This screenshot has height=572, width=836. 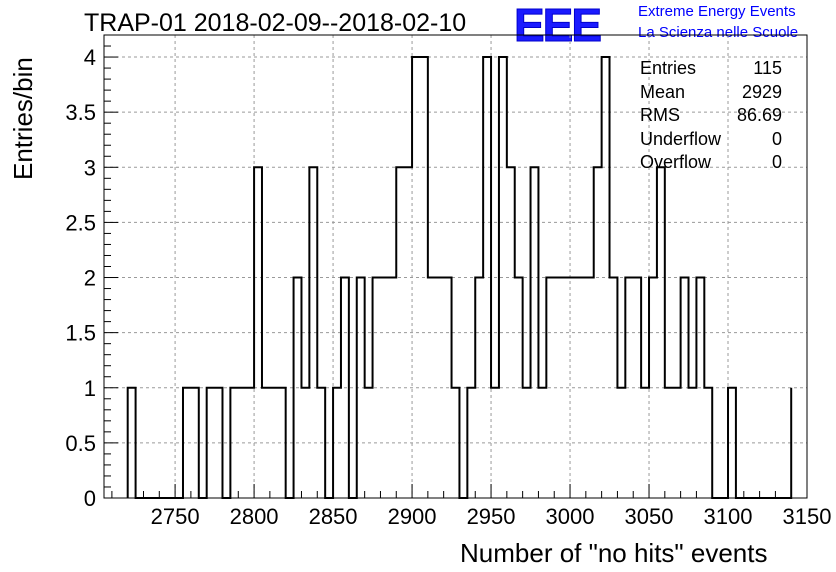 What do you see at coordinates (614, 553) in the screenshot?
I see `x-axis-label: Number of "no hits" events` at bounding box center [614, 553].